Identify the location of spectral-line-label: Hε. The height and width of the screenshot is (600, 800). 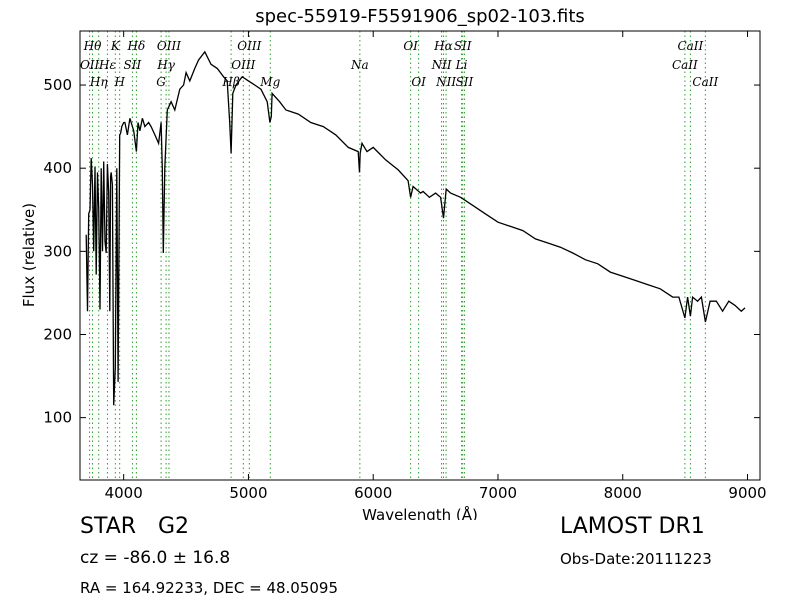
(107, 65).